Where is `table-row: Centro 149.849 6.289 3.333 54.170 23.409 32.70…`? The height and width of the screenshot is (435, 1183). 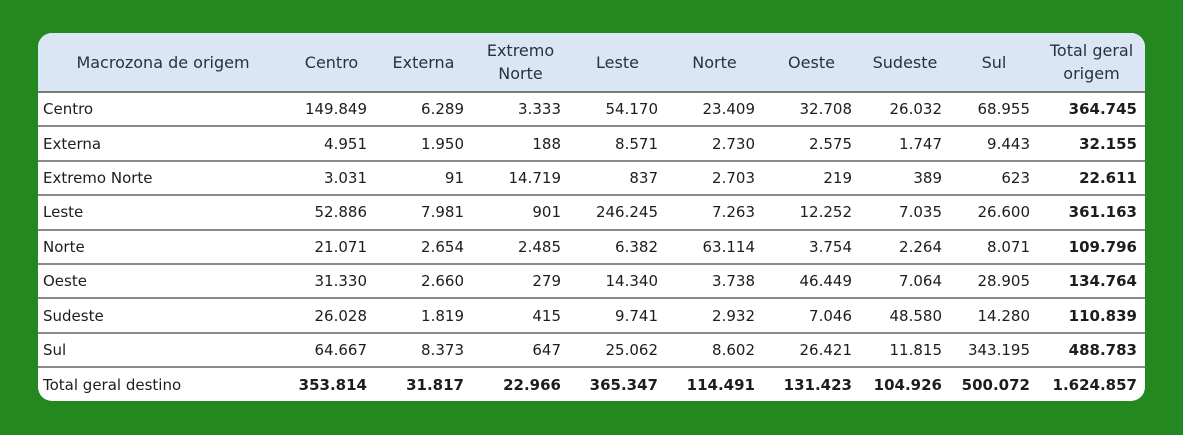
table-row: Centro 149.849 6.289 3.333 54.170 23.409 32.70… is located at coordinates (591, 109).